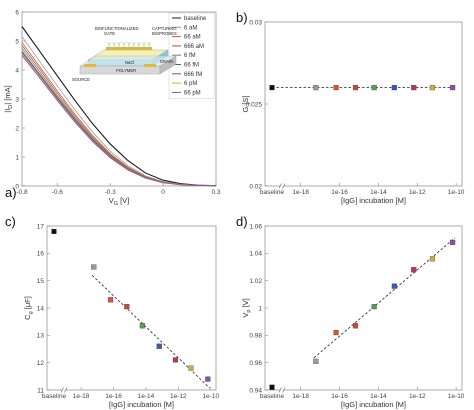 The width and height of the screenshot is (474, 410). I want to click on panel-label-b: b), so click(242, 17).